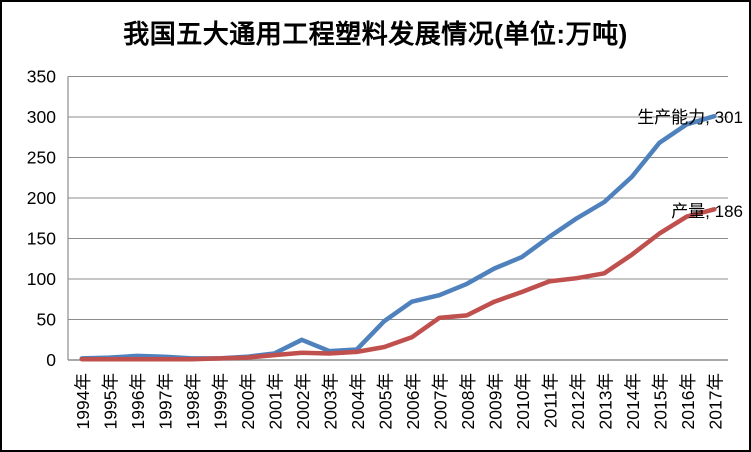 The image size is (751, 452). What do you see at coordinates (138, 401) in the screenshot?
I see `x-tick-label: 1996年` at bounding box center [138, 401].